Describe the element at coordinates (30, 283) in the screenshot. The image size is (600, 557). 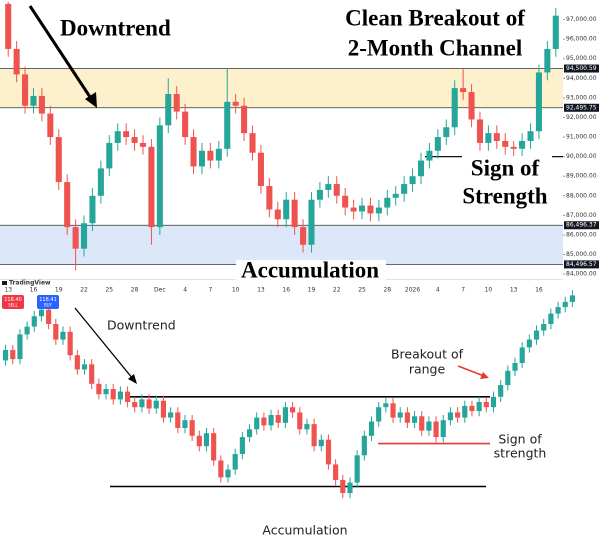
I see `brand: TradingView` at that location.